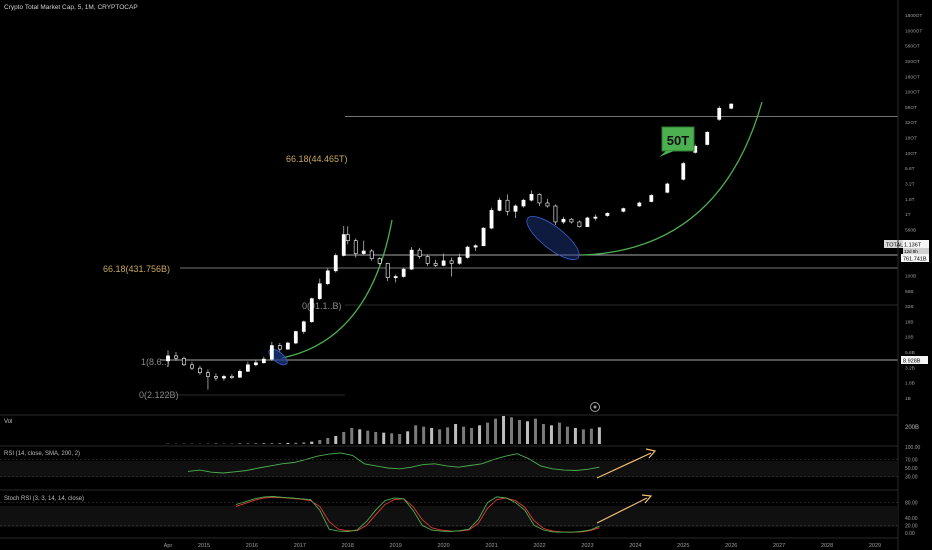 The width and height of the screenshot is (932, 550). I want to click on rsi-axis: 100.00 70.00 50.00 30.00, so click(913, 462).